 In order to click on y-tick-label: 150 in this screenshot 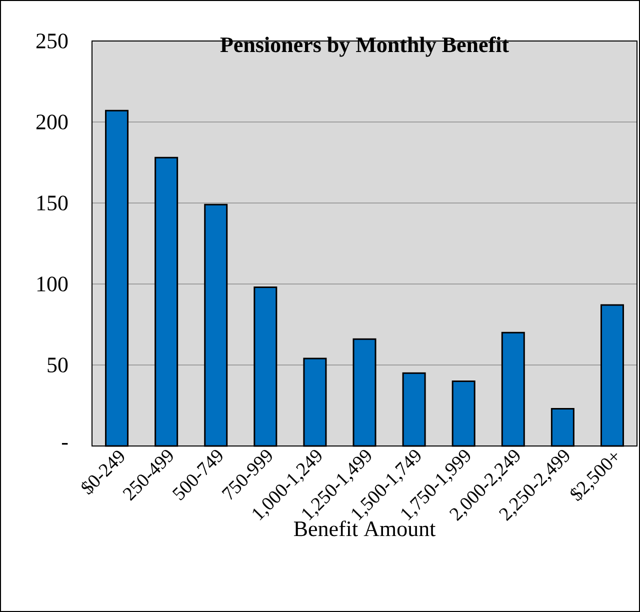, I will do `click(52, 203)`.